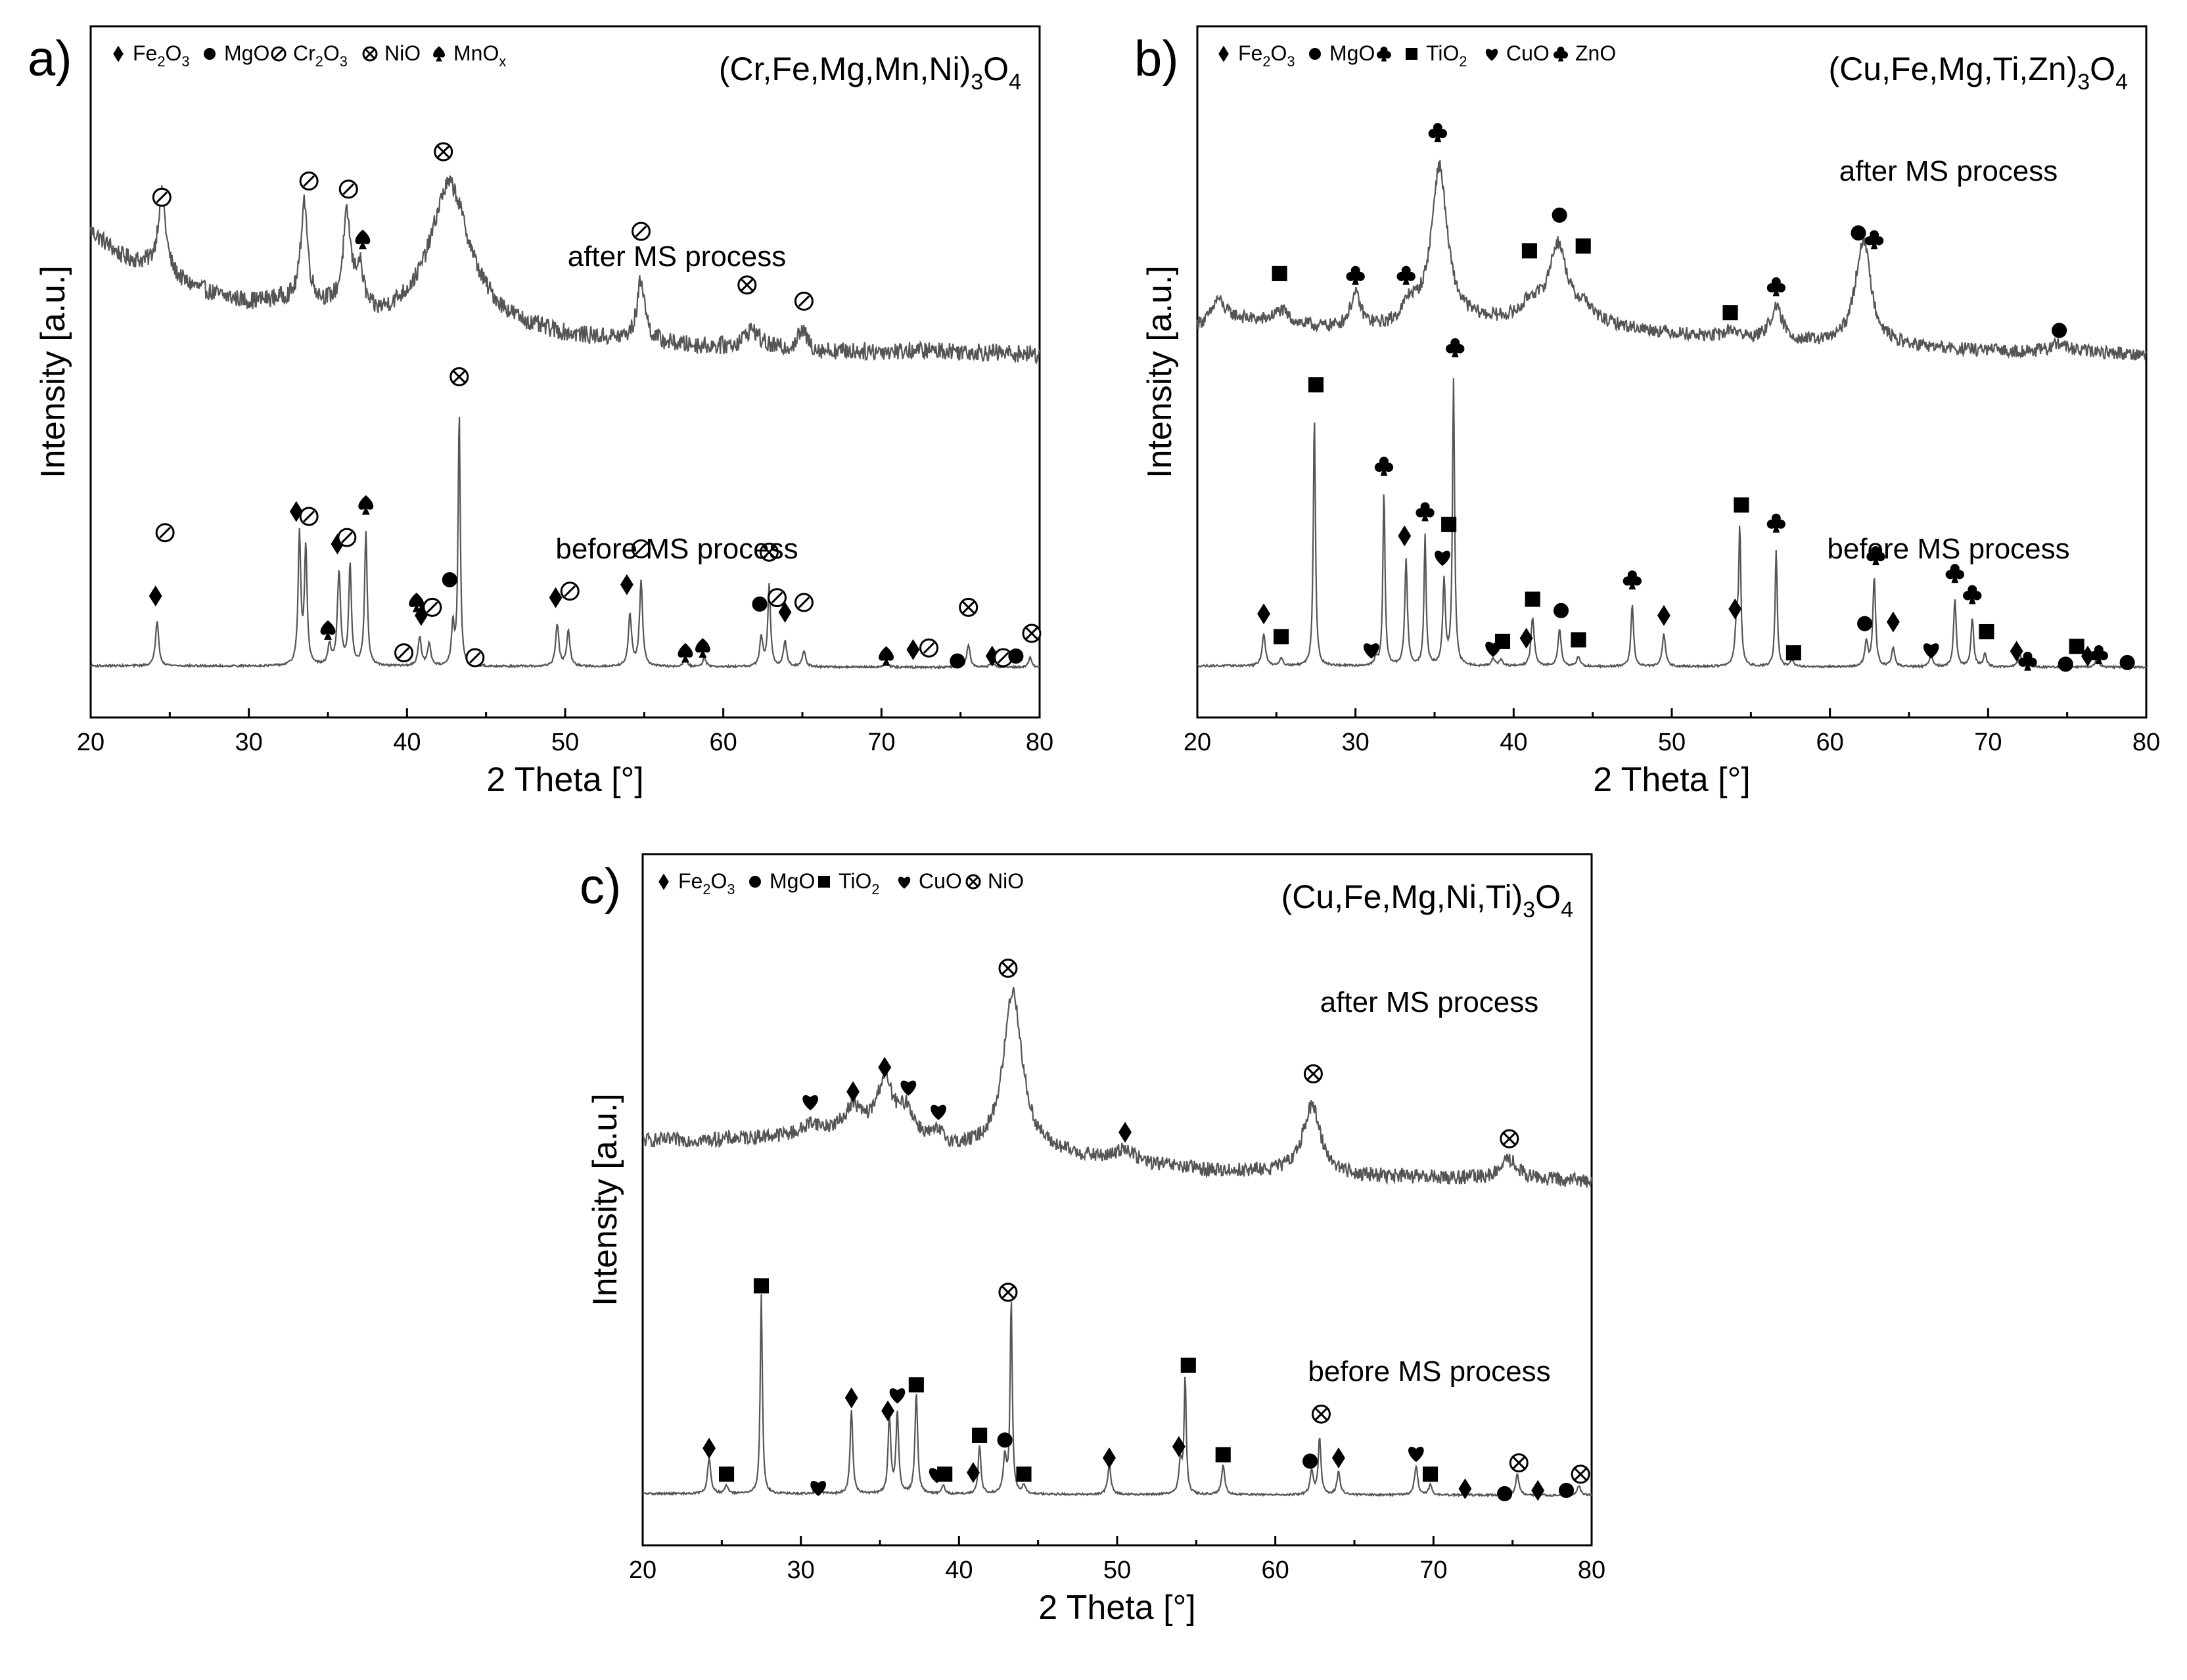 Image resolution: width=2187 pixels, height=1680 pixels. Describe the element at coordinates (1595, 53) in the screenshot. I see `legend-label: ZnO` at that location.